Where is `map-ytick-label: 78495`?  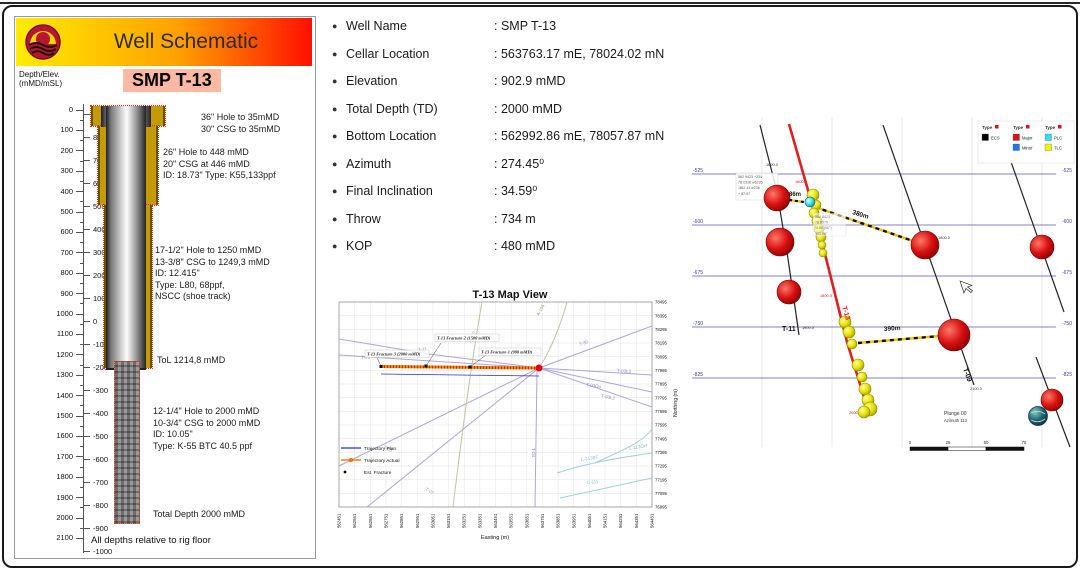 map-ytick-label: 78495 is located at coordinates (661, 302).